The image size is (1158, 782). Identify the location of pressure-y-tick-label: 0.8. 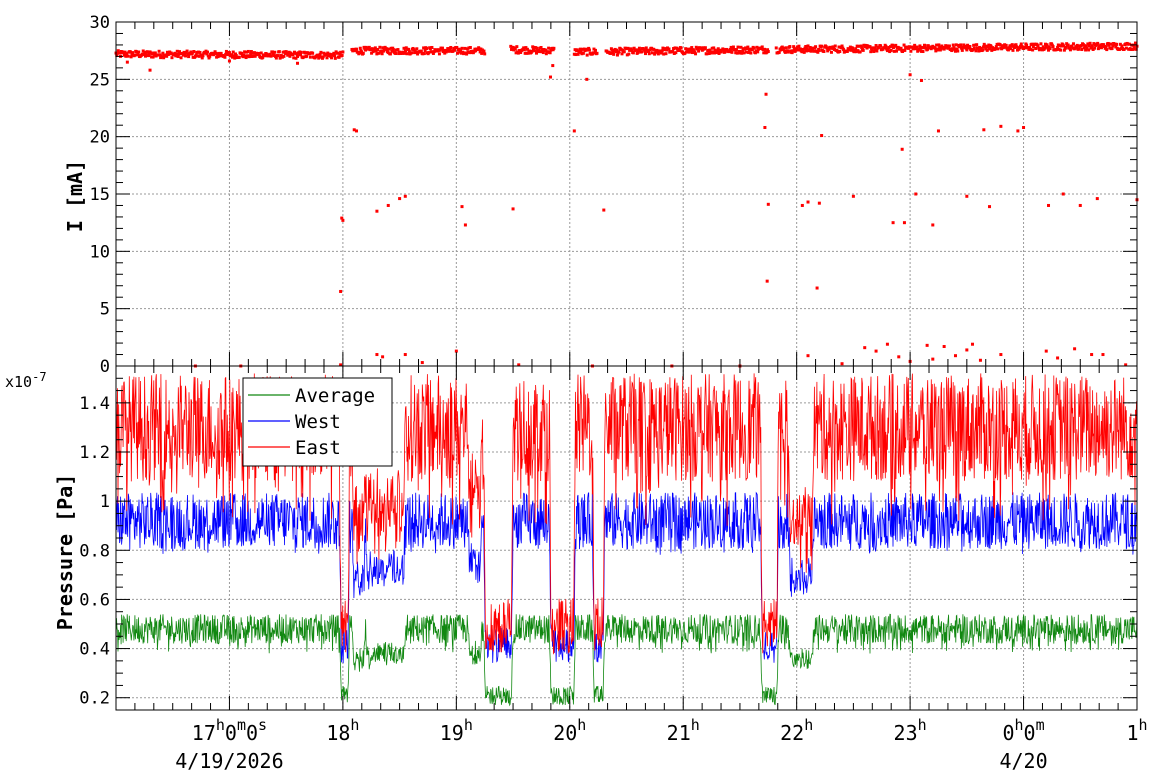
(94, 551).